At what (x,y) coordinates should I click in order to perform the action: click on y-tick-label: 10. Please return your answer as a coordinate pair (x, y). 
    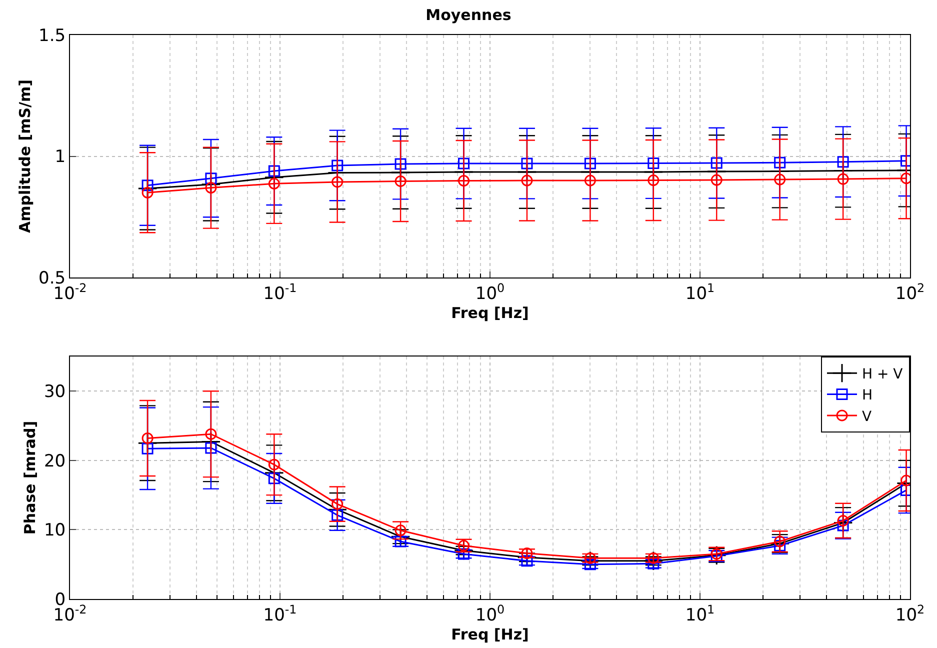
    Looking at the image, I should click on (55, 530).